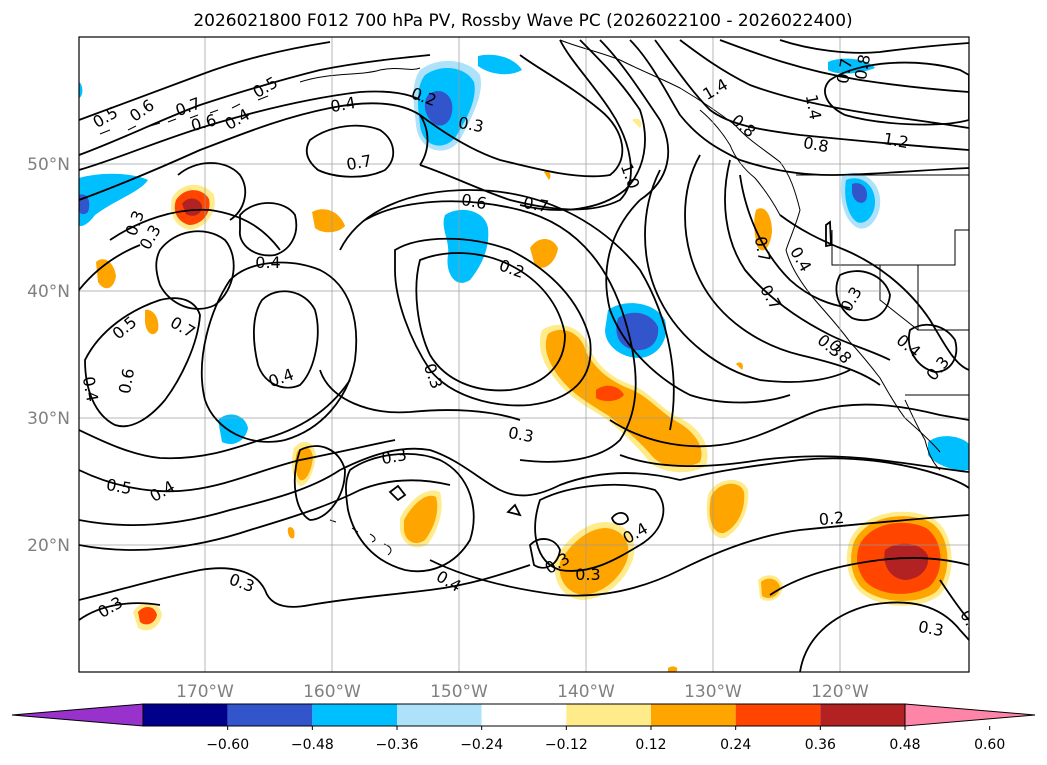 This screenshot has width=1047, height=765. Describe the element at coordinates (474, 201) in the screenshot. I see `contour-label: 0.6` at that location.